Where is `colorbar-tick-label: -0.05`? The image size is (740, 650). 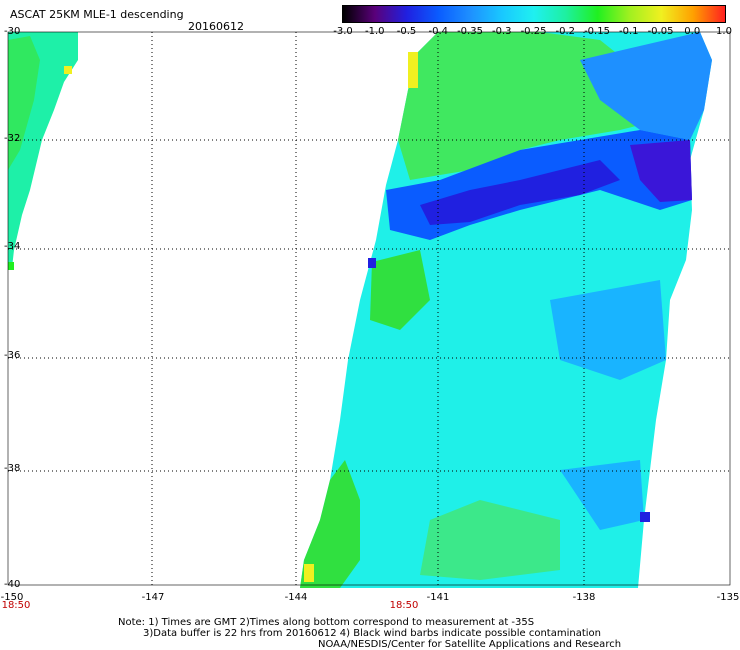 colorbar-tick-label: -0.05 is located at coordinates (660, 31).